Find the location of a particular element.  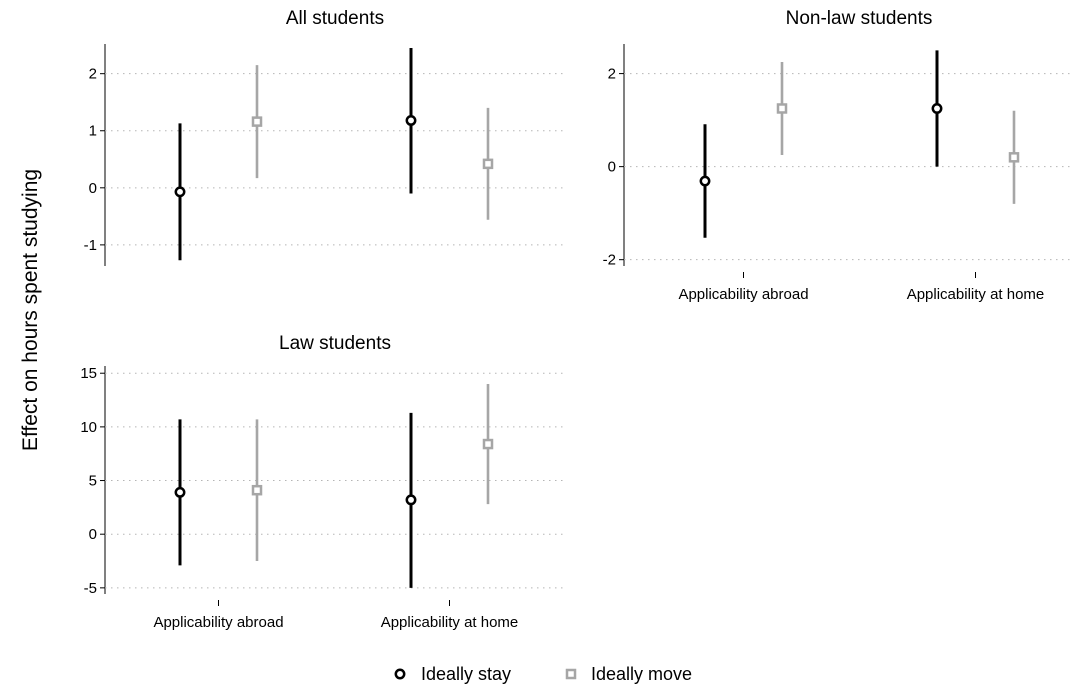

y-tick-label: -1 is located at coordinates (90, 245).